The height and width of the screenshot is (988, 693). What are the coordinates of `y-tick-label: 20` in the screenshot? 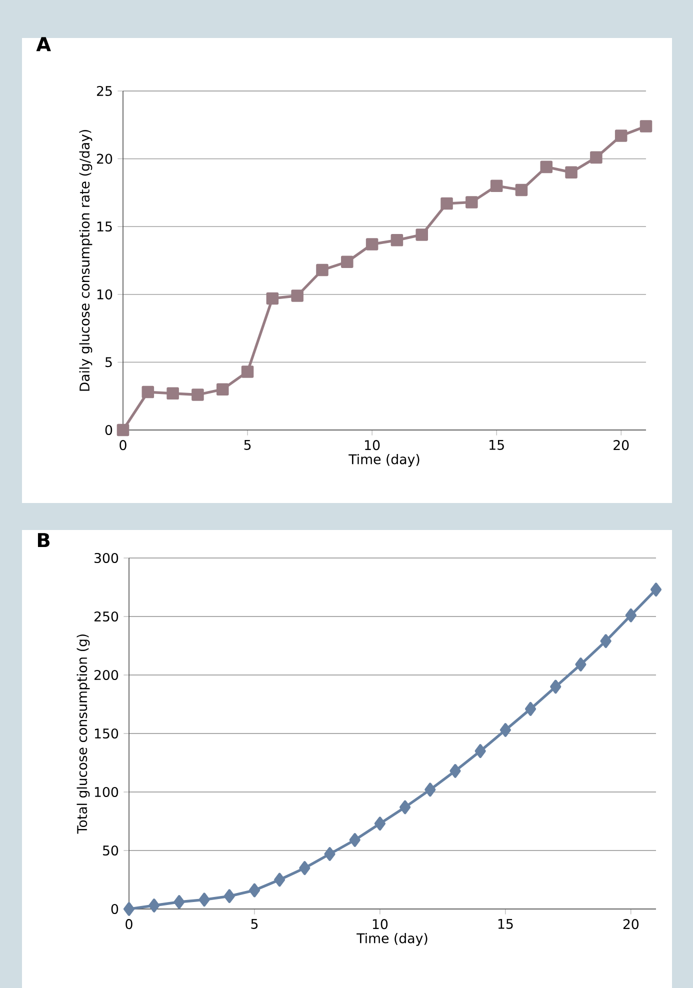 It's located at (104, 159).